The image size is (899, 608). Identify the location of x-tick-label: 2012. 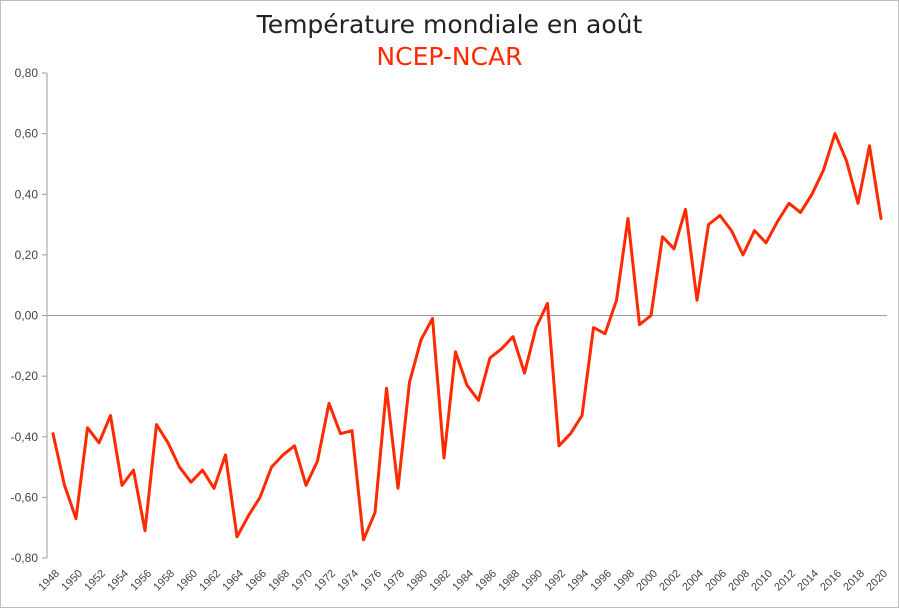
(785, 581).